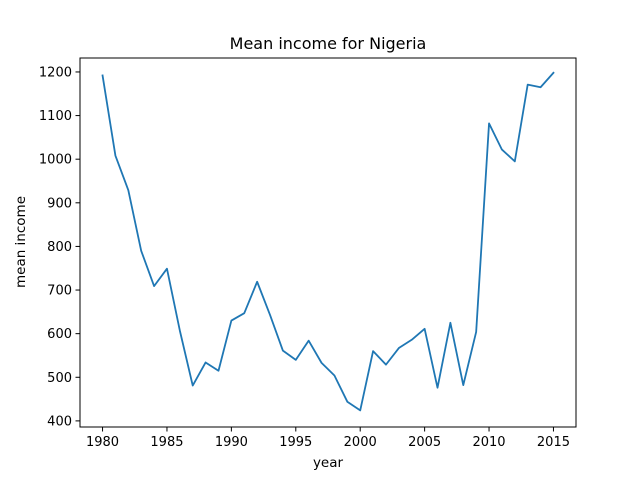 This screenshot has height=480, width=640. I want to click on y-tick-label-900: 900, so click(59, 203).